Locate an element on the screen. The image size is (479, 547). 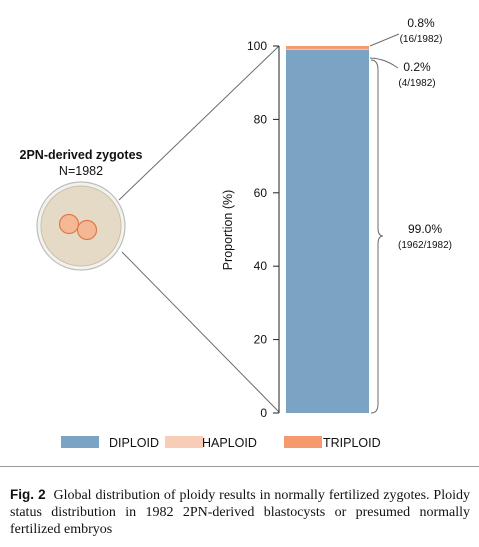
y-tick-label: 80 is located at coordinates (261, 119).